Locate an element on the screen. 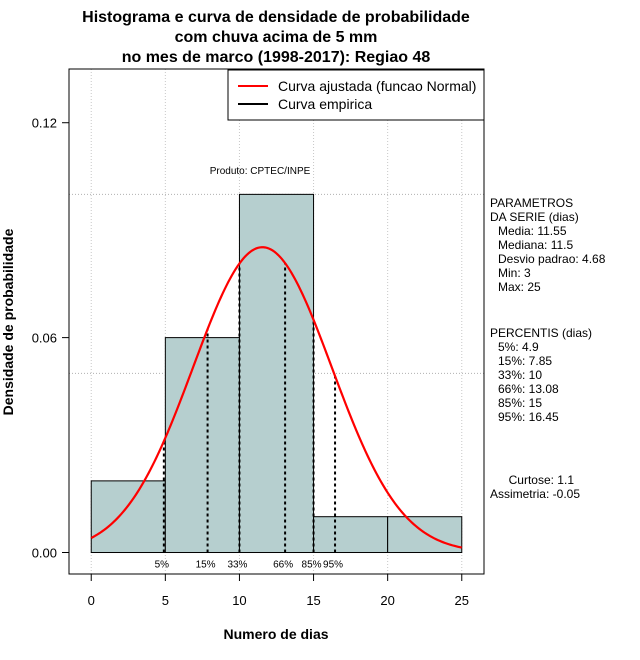 The image size is (640, 660). percentile-label-2: 33% is located at coordinates (237, 565).